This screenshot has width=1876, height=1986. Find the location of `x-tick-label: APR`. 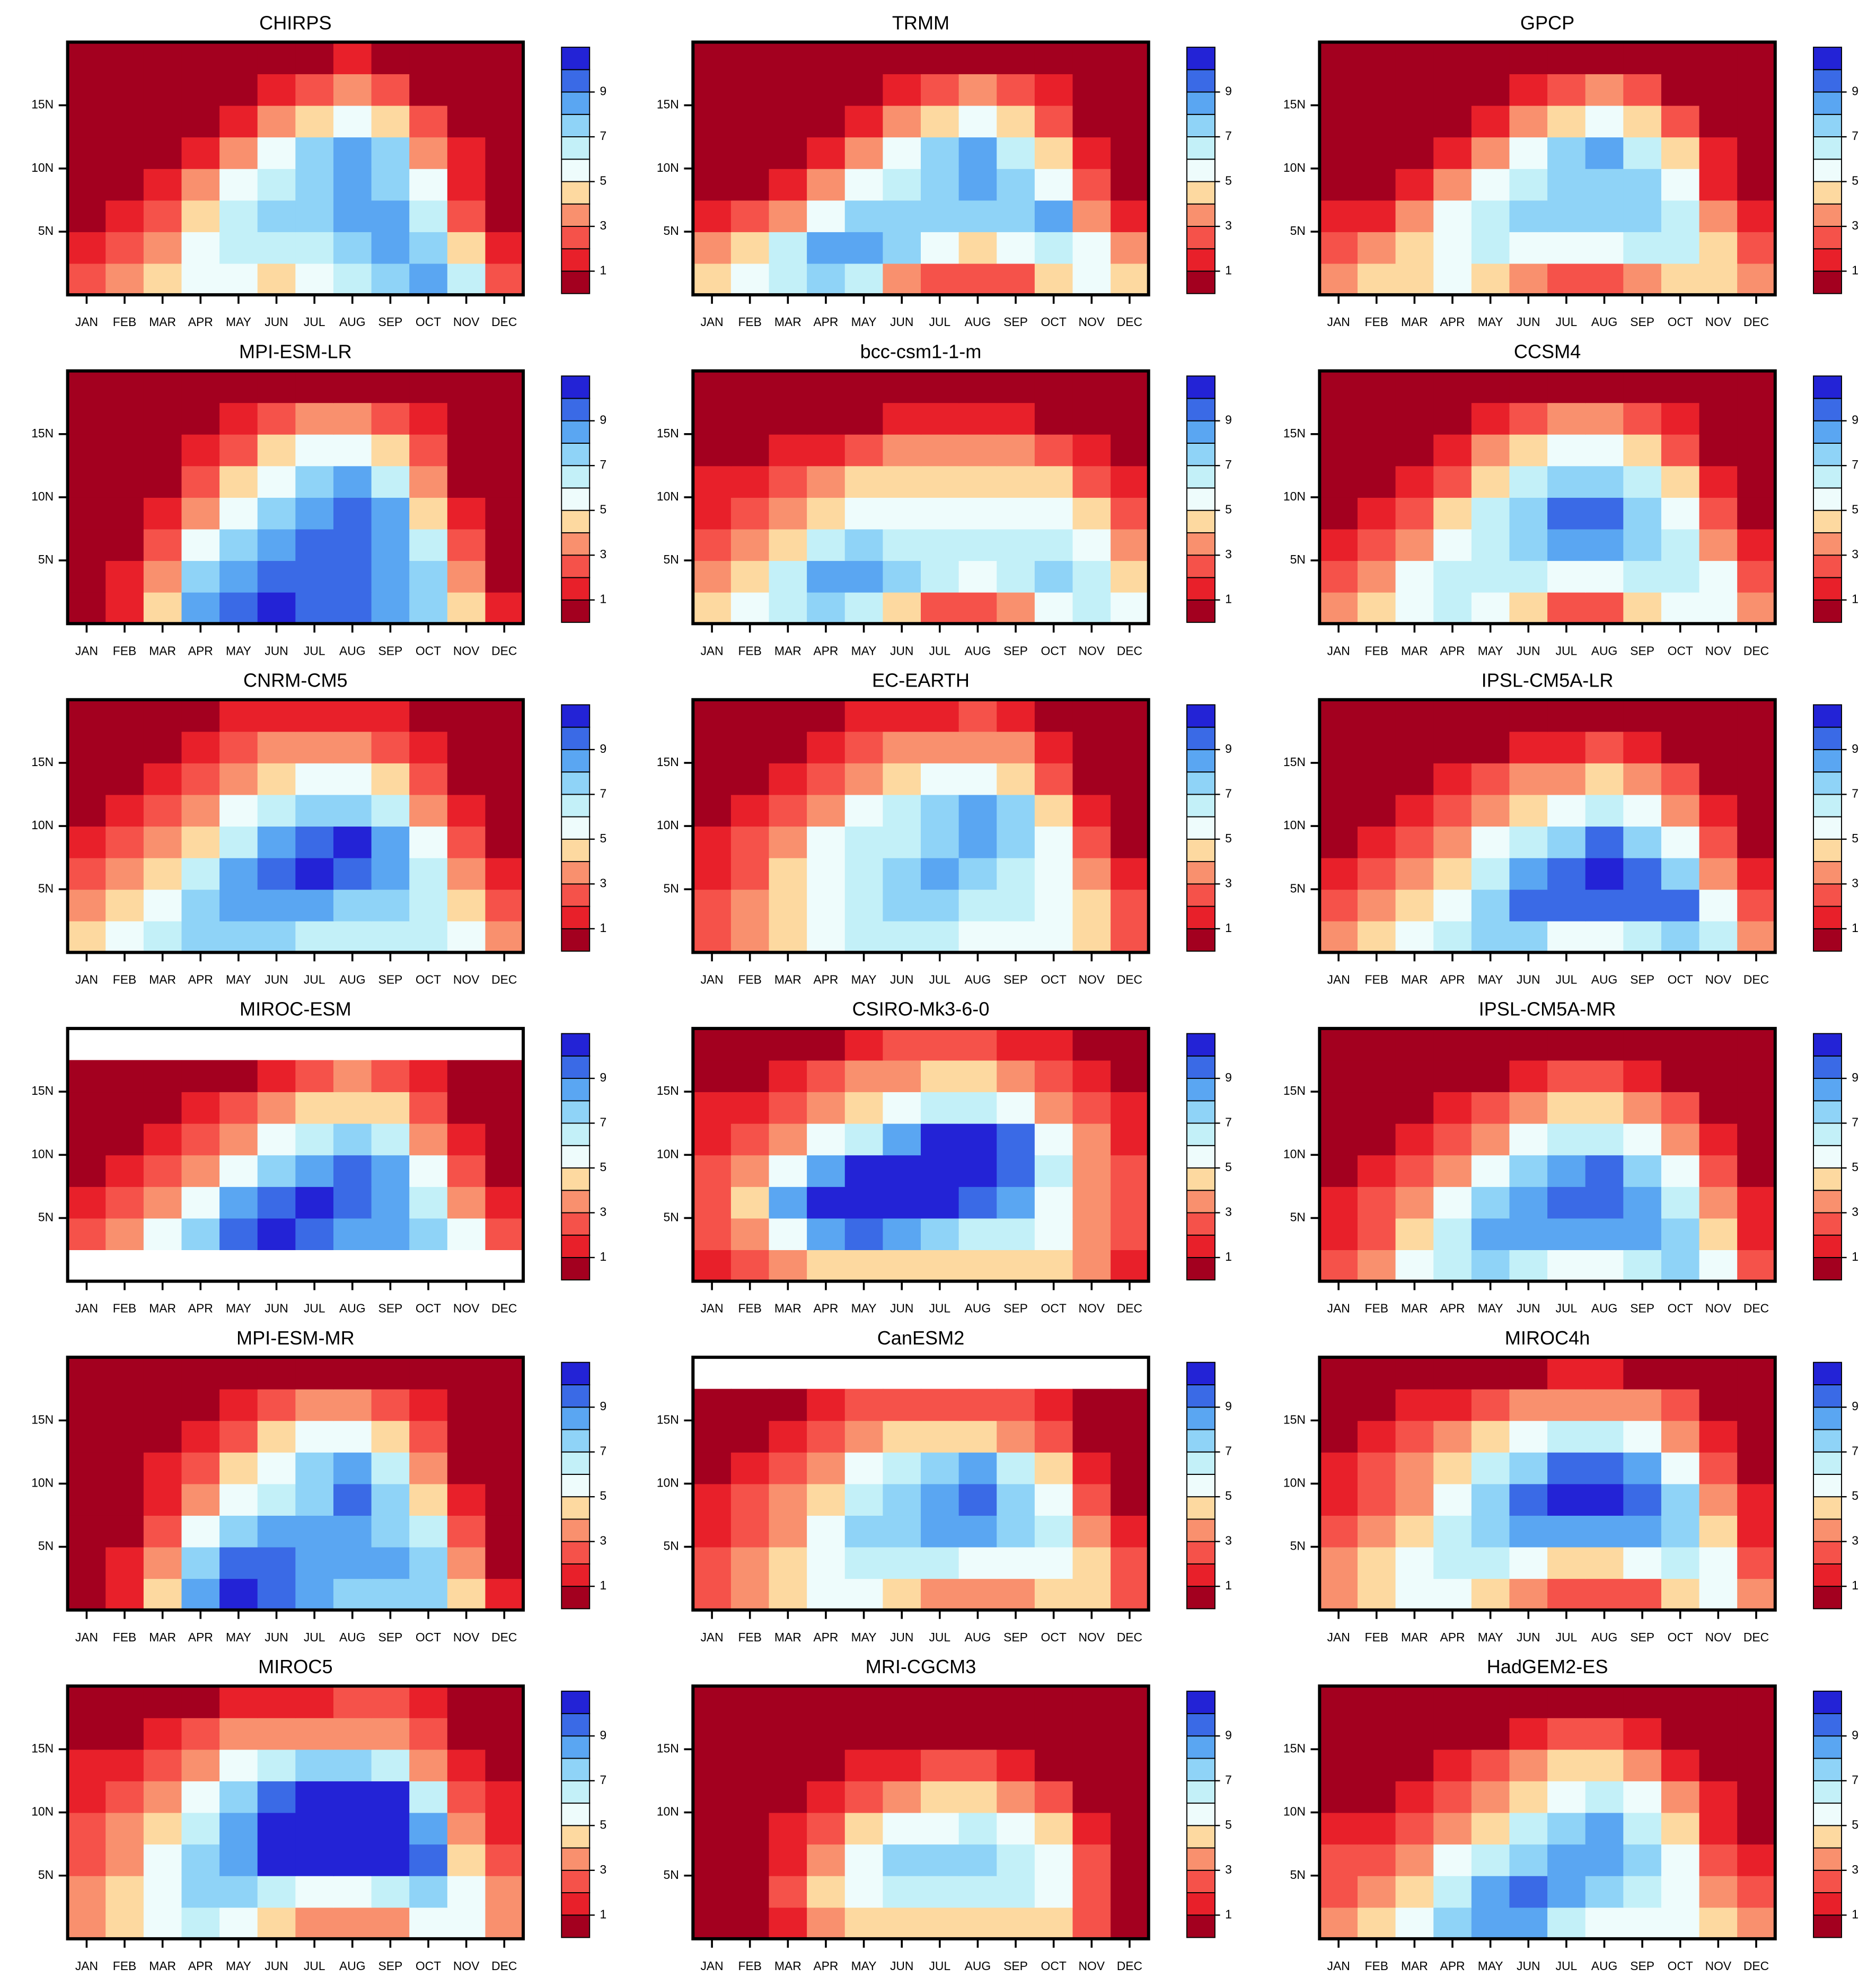

x-tick-label: APR is located at coordinates (200, 322).